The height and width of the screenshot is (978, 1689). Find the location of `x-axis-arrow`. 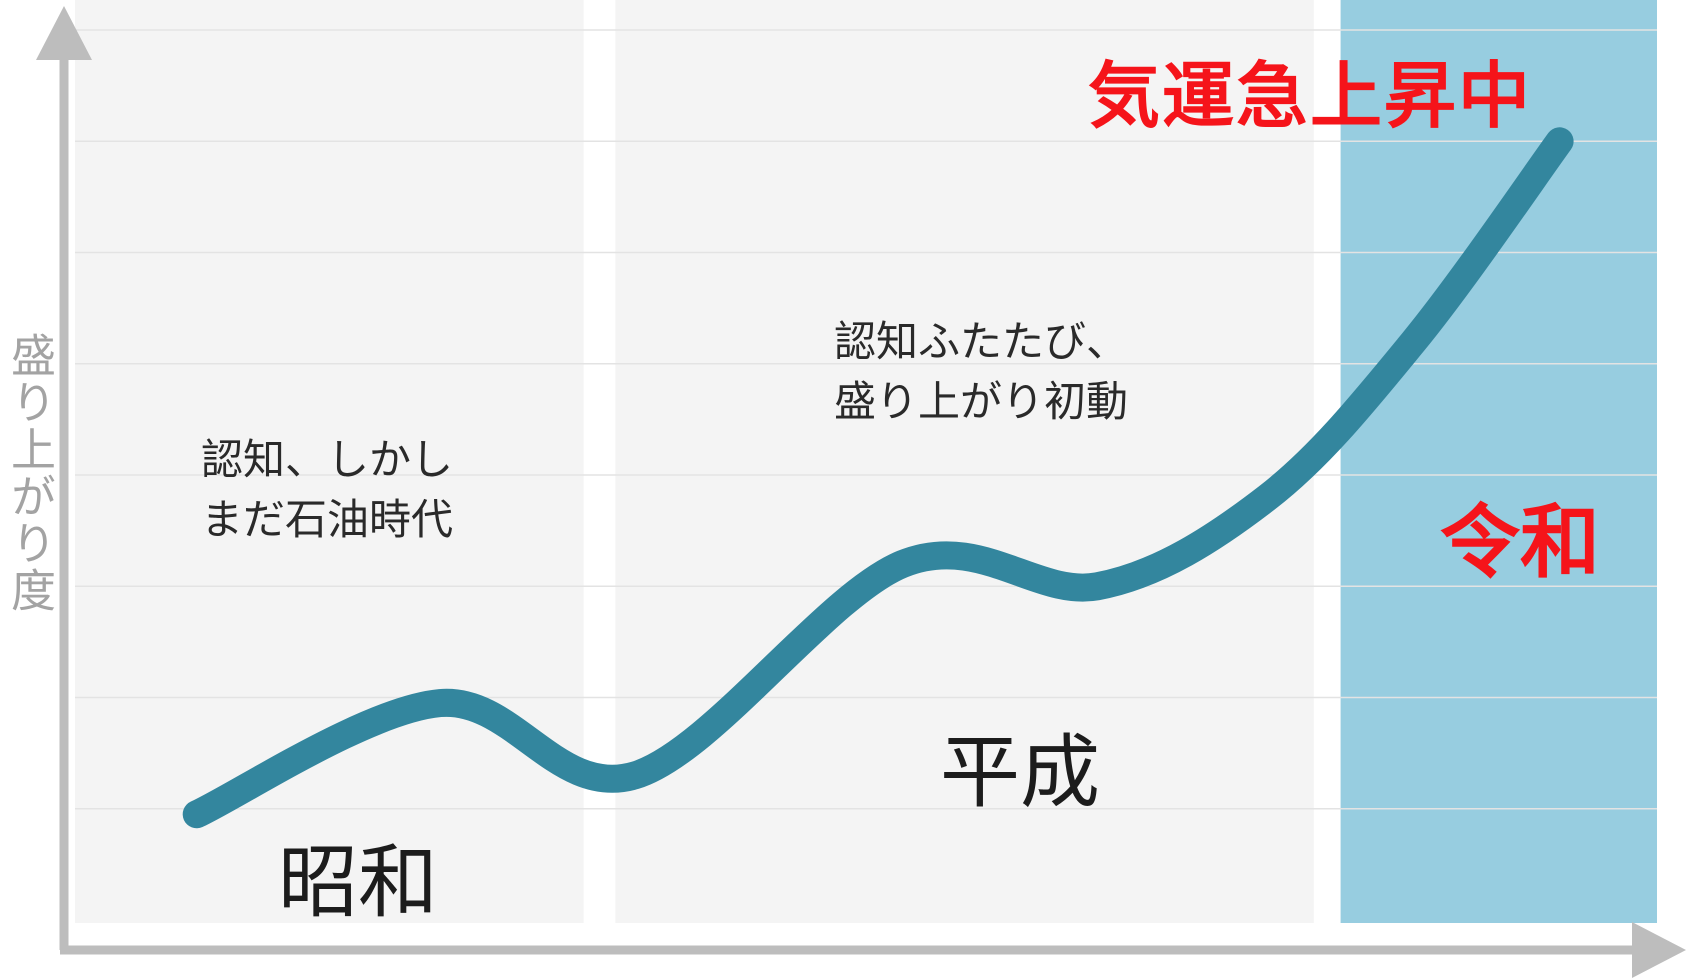

x-axis-arrow is located at coordinates (1659, 950).